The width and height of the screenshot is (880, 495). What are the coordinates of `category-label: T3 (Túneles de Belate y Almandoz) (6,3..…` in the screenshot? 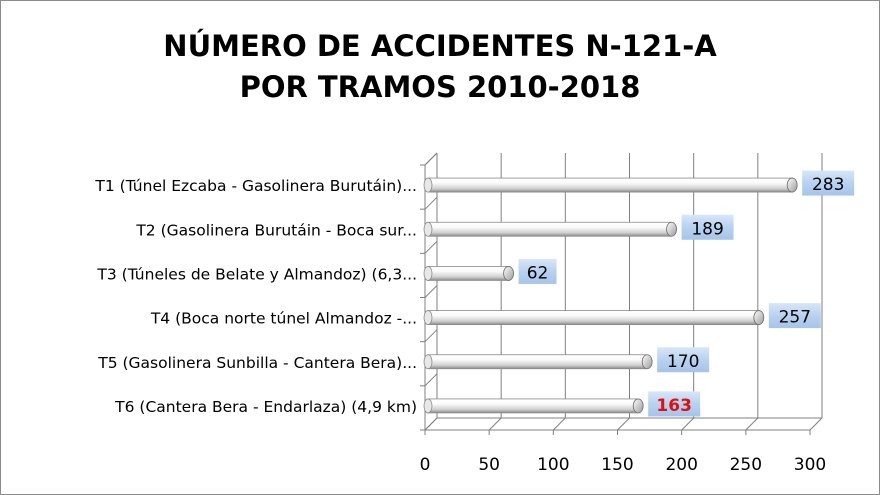 It's located at (256, 274).